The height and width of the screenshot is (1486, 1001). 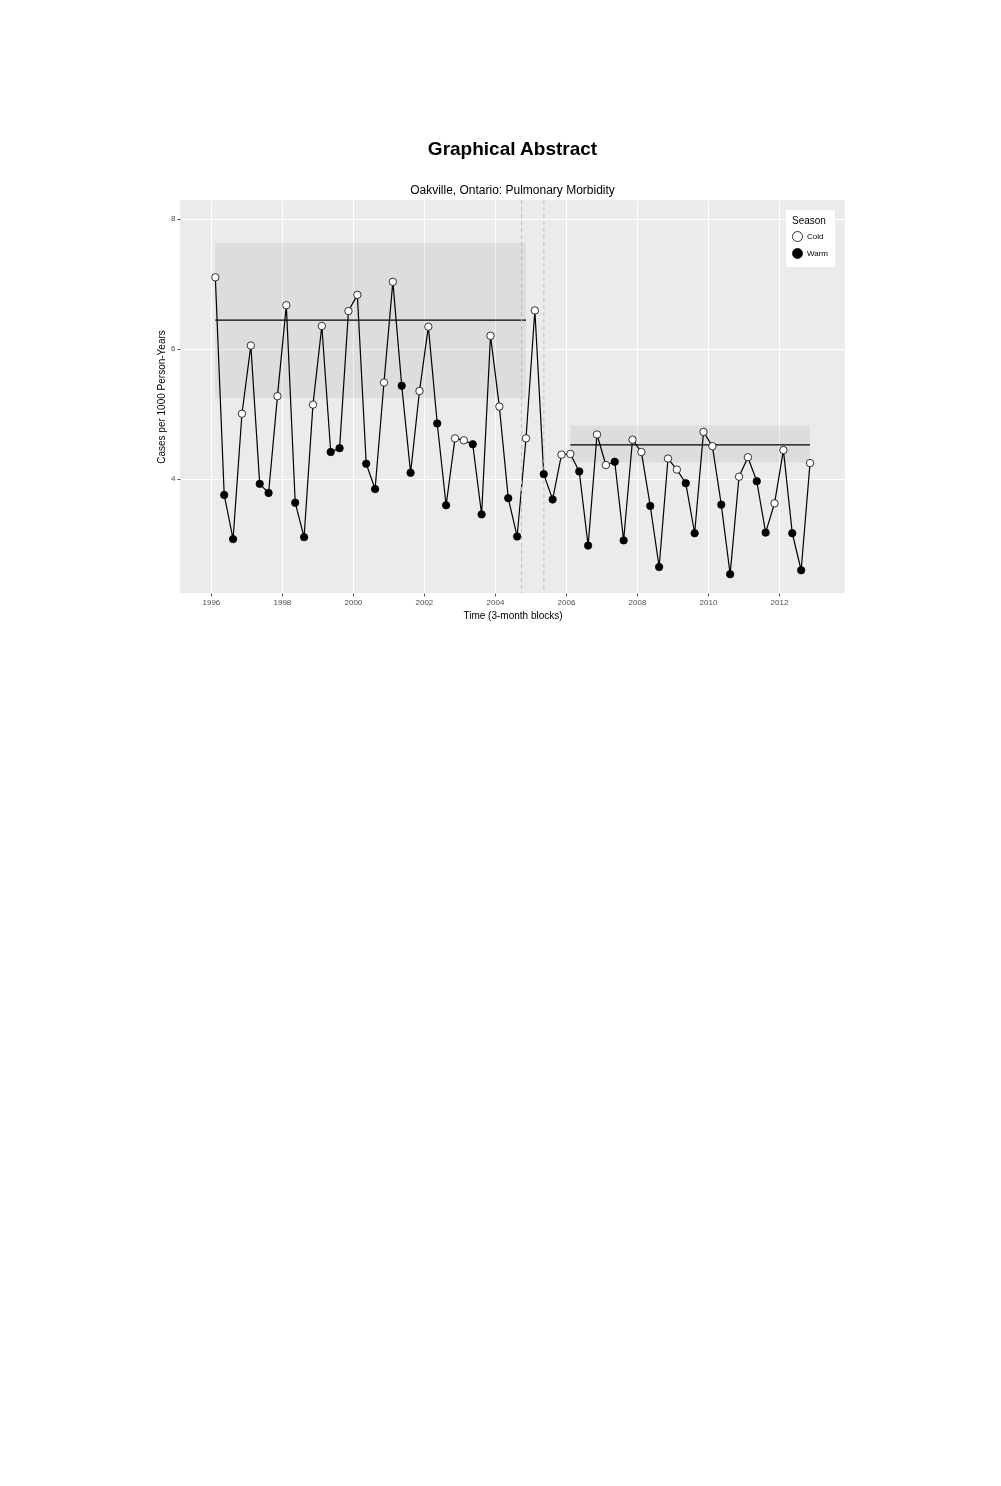 I want to click on chart-title: Graphical Abstract, so click(x=512, y=148).